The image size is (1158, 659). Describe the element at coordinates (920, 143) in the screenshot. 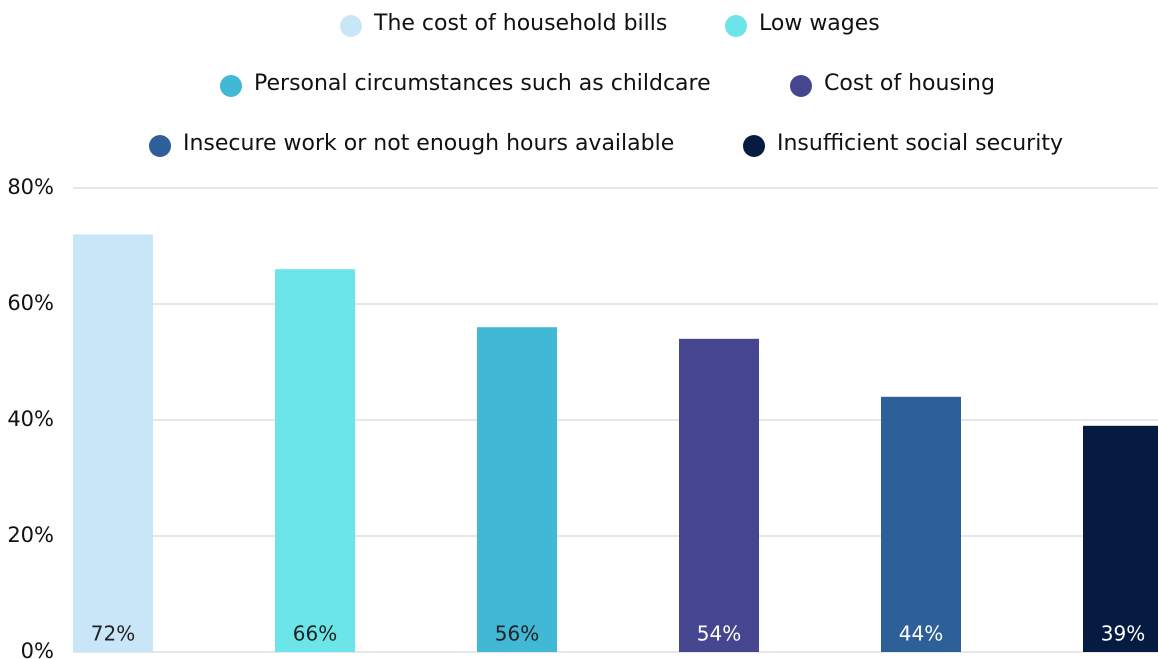

I see `legend-label: Insufficient social security` at that location.